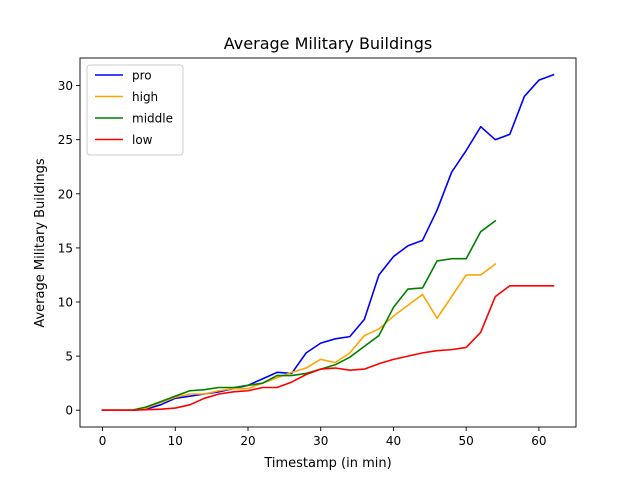  Describe the element at coordinates (538, 441) in the screenshot. I see `x-tick-label: 60` at that location.